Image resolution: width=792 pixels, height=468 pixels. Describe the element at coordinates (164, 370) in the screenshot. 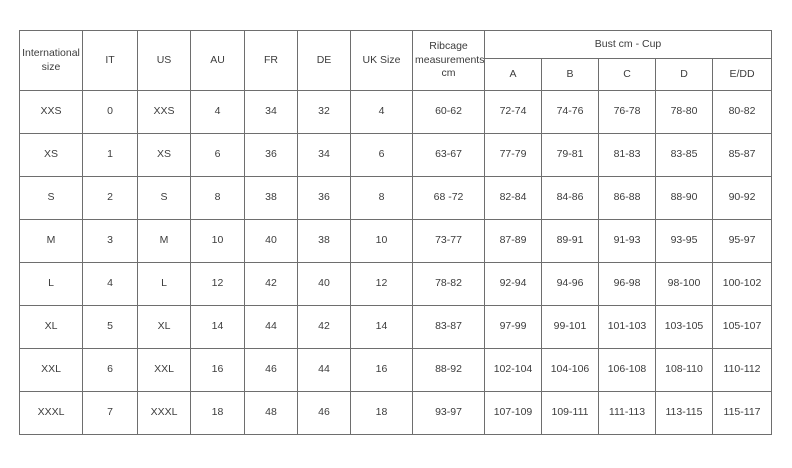

I see `cell-us: XXL` at that location.